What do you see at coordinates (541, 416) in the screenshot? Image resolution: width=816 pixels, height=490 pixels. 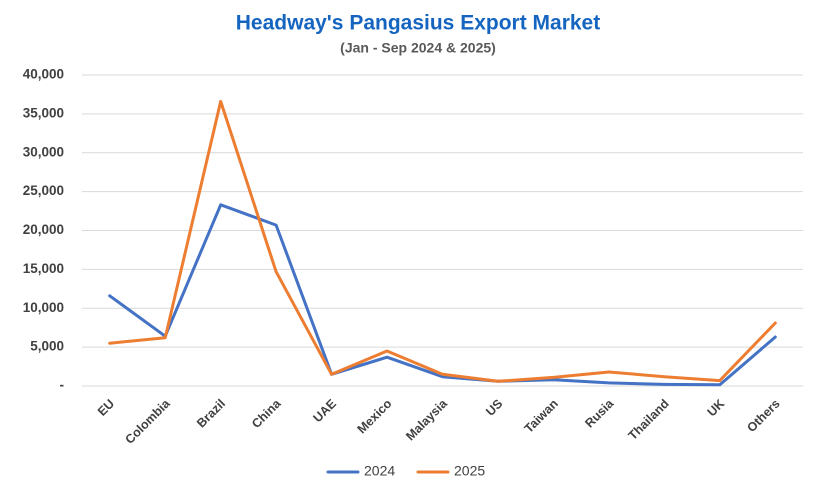 I see `x-tick-label: Taiwan` at bounding box center [541, 416].